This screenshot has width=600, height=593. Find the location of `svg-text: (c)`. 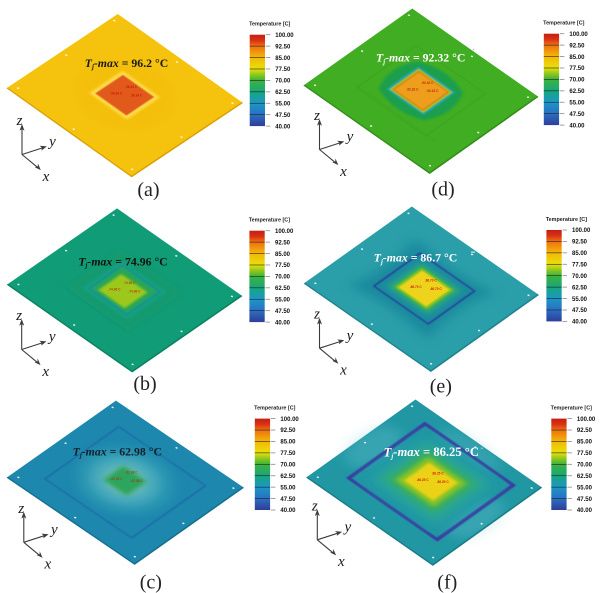

svg-text: (c) is located at coordinates (151, 582).